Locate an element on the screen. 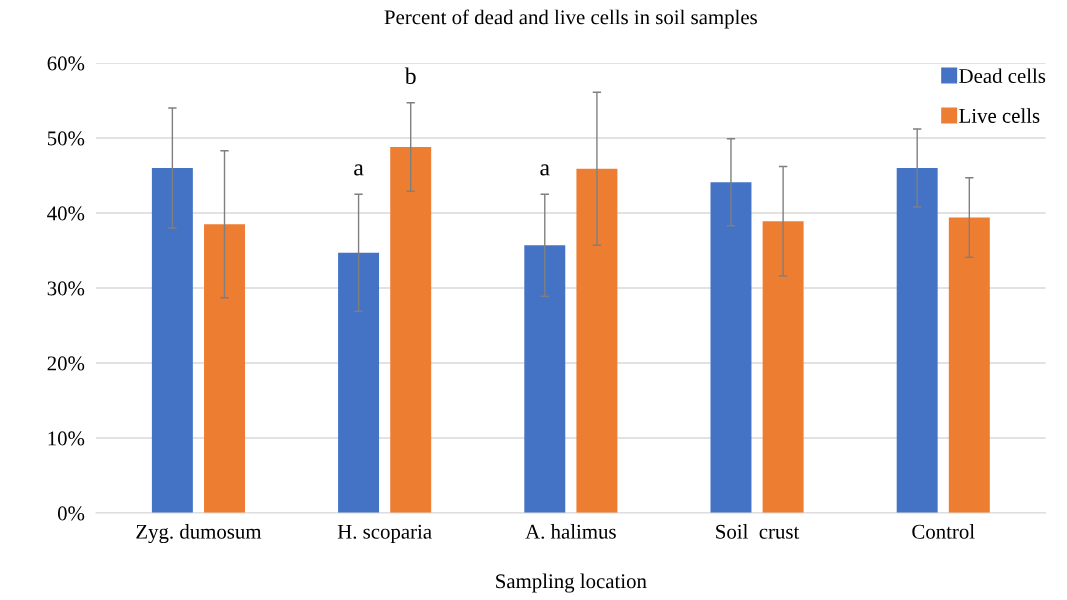 The height and width of the screenshot is (600, 1067). x-tick-label: Control is located at coordinates (943, 531).